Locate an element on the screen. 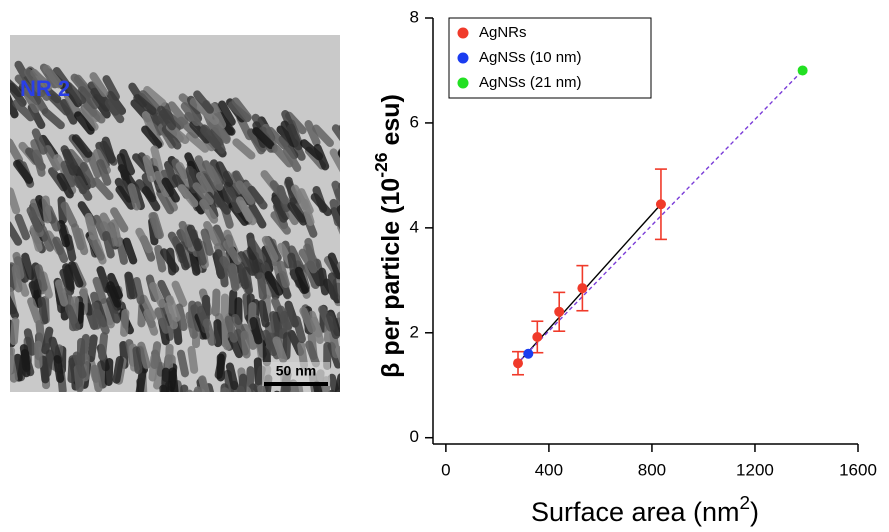 The height and width of the screenshot is (532, 889). y-tick-label: 6 is located at coordinates (414, 121).